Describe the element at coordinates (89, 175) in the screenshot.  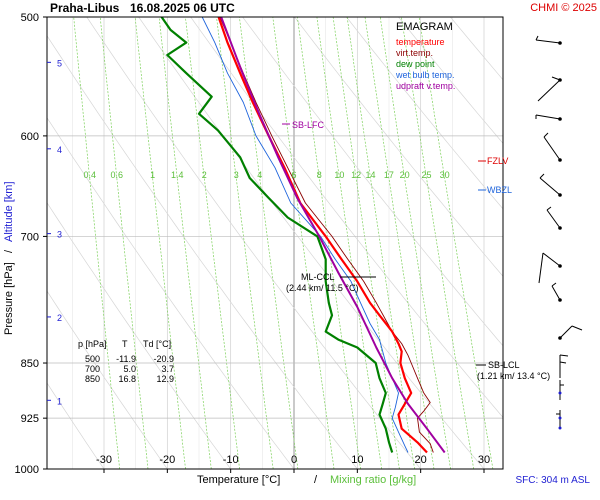
I see `mixing-ratio-label: 0.4` at that location.